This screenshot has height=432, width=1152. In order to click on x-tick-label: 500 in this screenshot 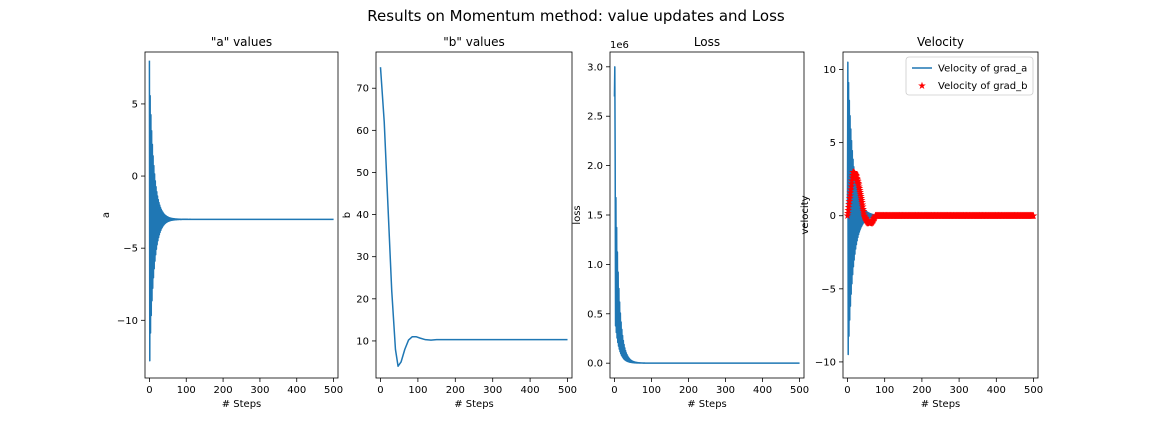, I will do `click(567, 390)`.